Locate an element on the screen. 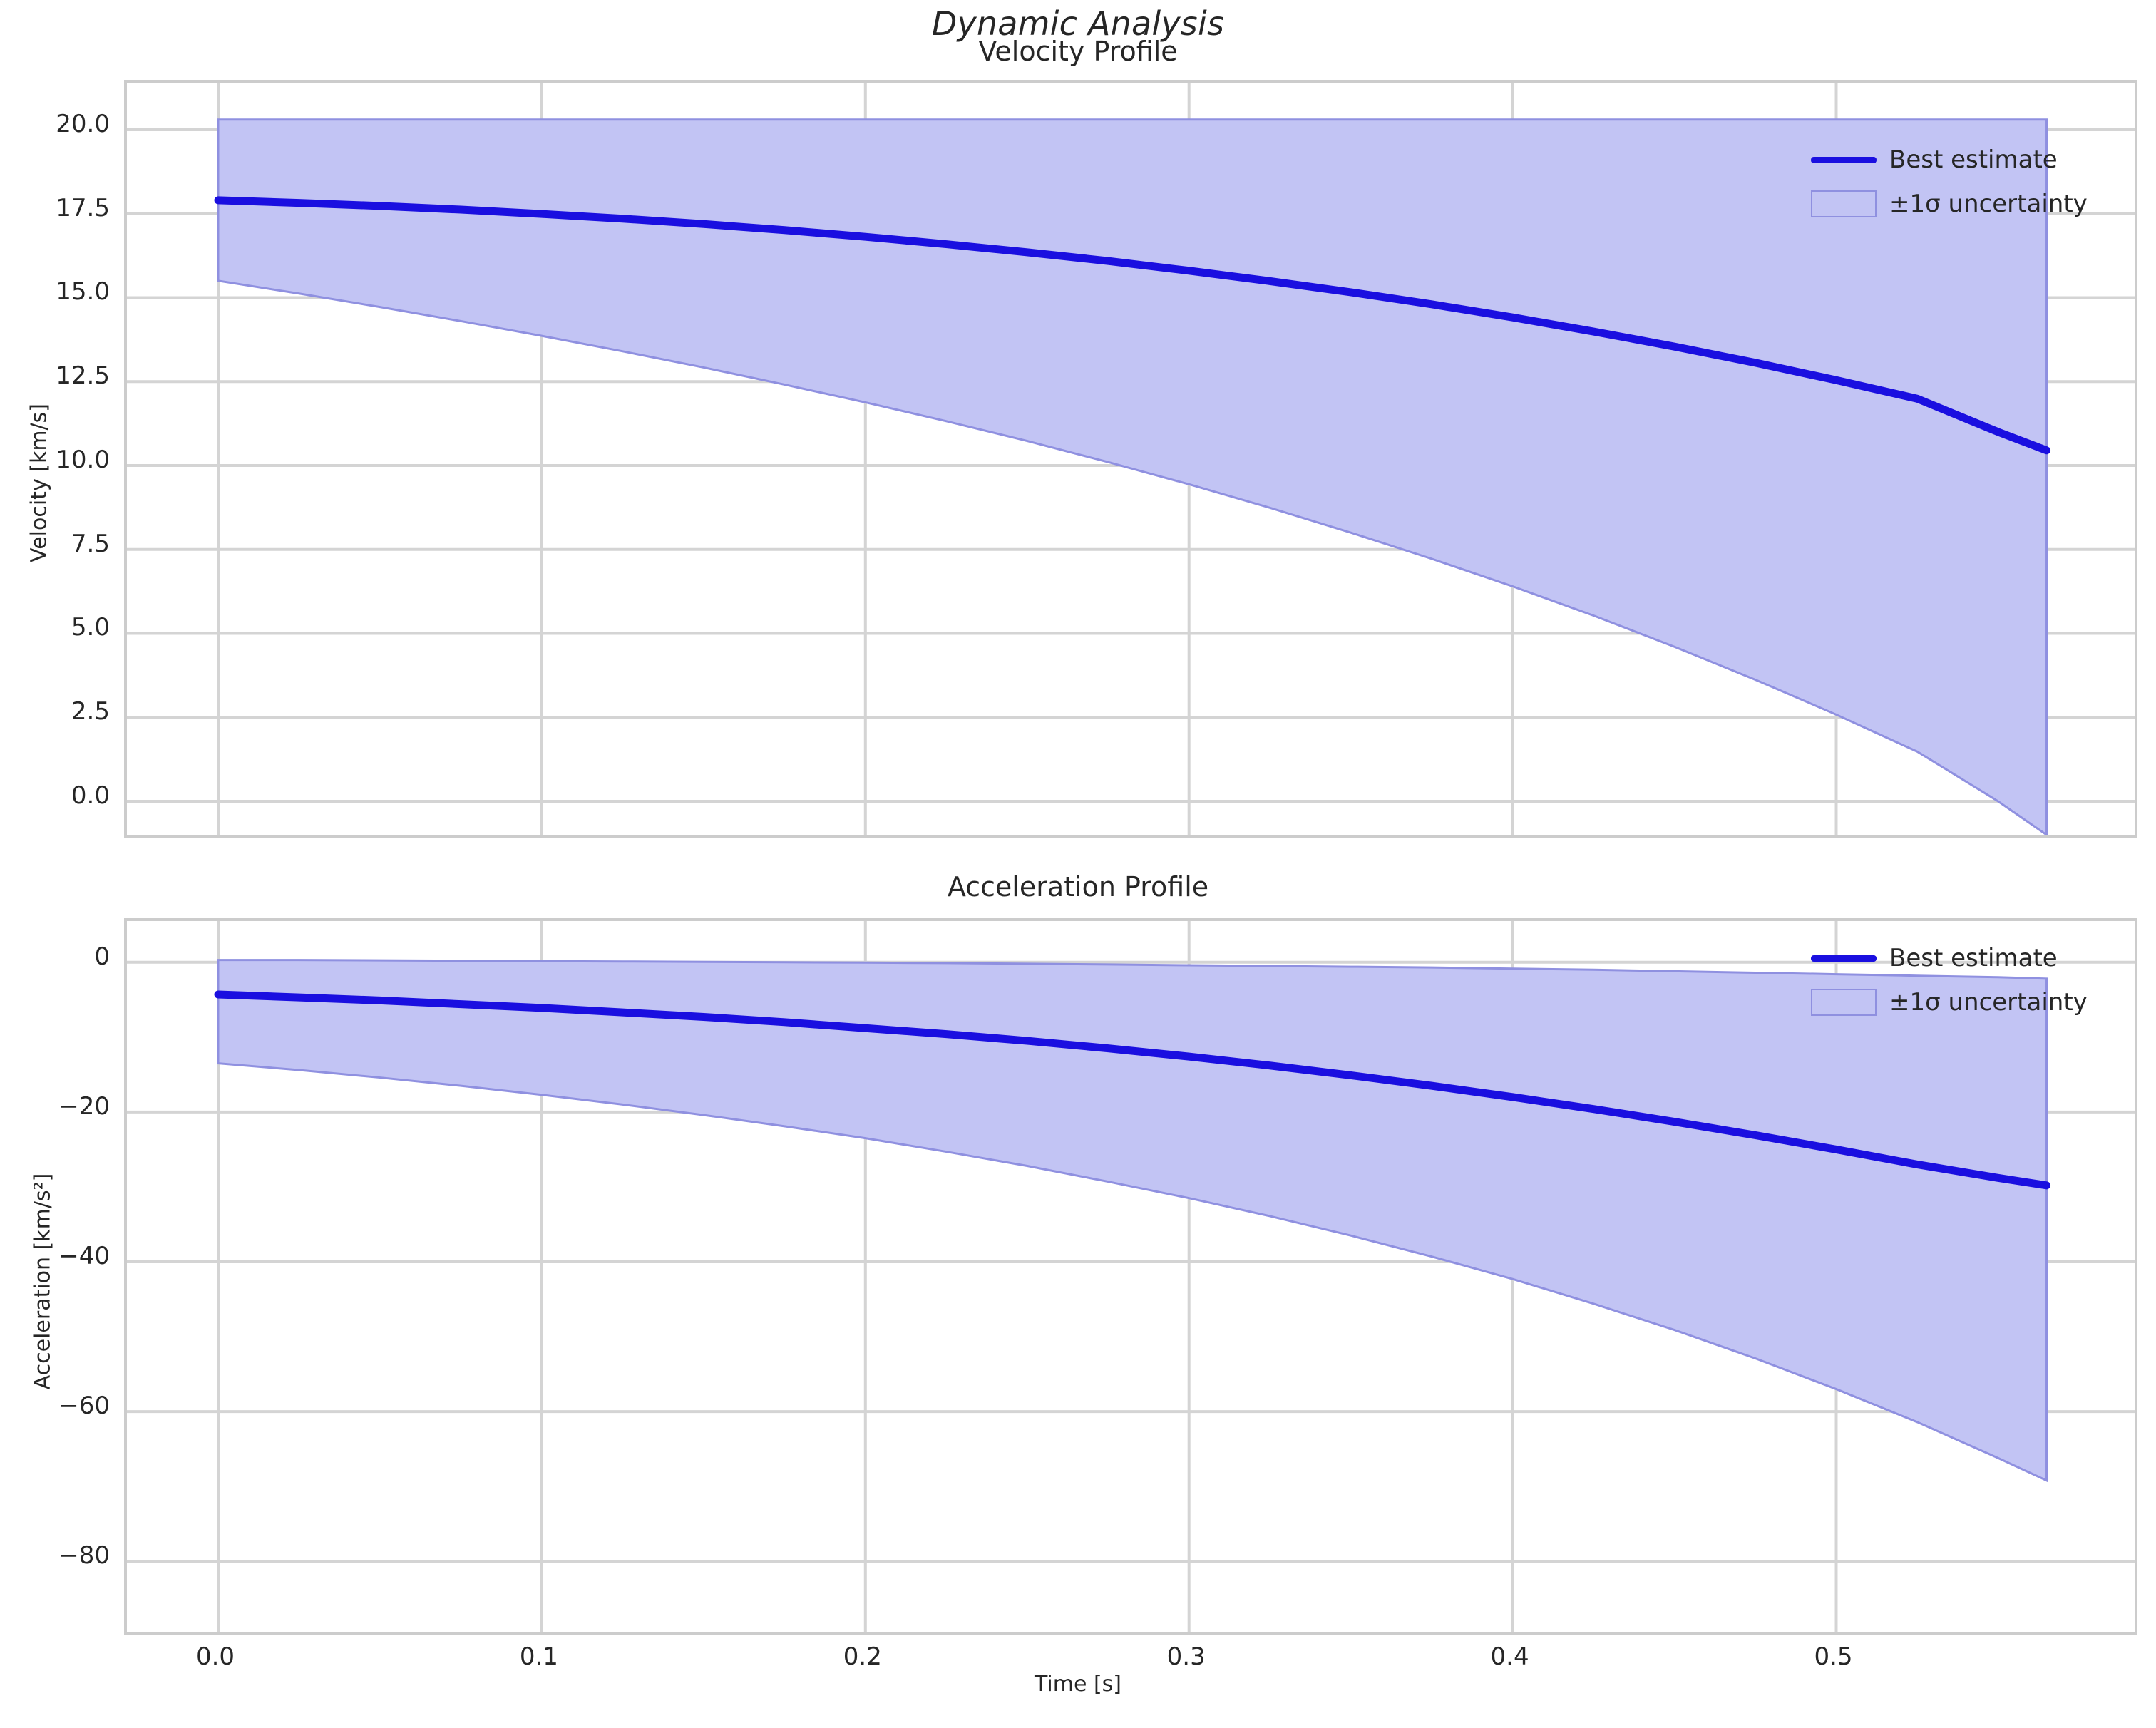 This screenshot has width=2156, height=1728. velocity-legend: Best estimate ±1σ uncertainty is located at coordinates (1949, 182).